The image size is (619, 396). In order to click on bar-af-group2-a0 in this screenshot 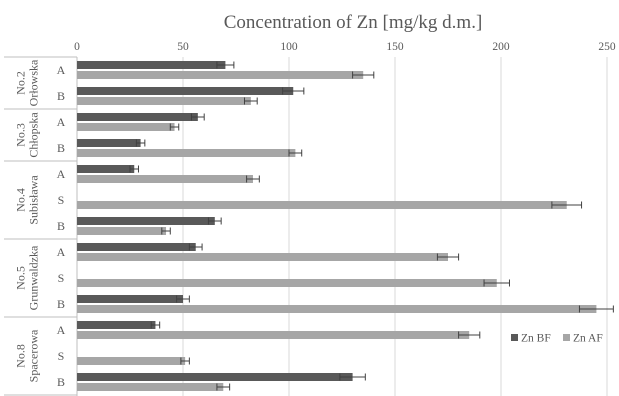, I will do `click(126, 127)`.